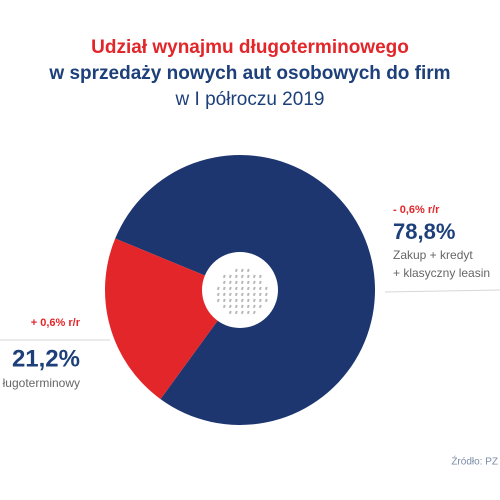 The height and width of the screenshot is (500, 500). What do you see at coordinates (416, 210) in the screenshot?
I see `change-label: - 0,6% r/r` at bounding box center [416, 210].